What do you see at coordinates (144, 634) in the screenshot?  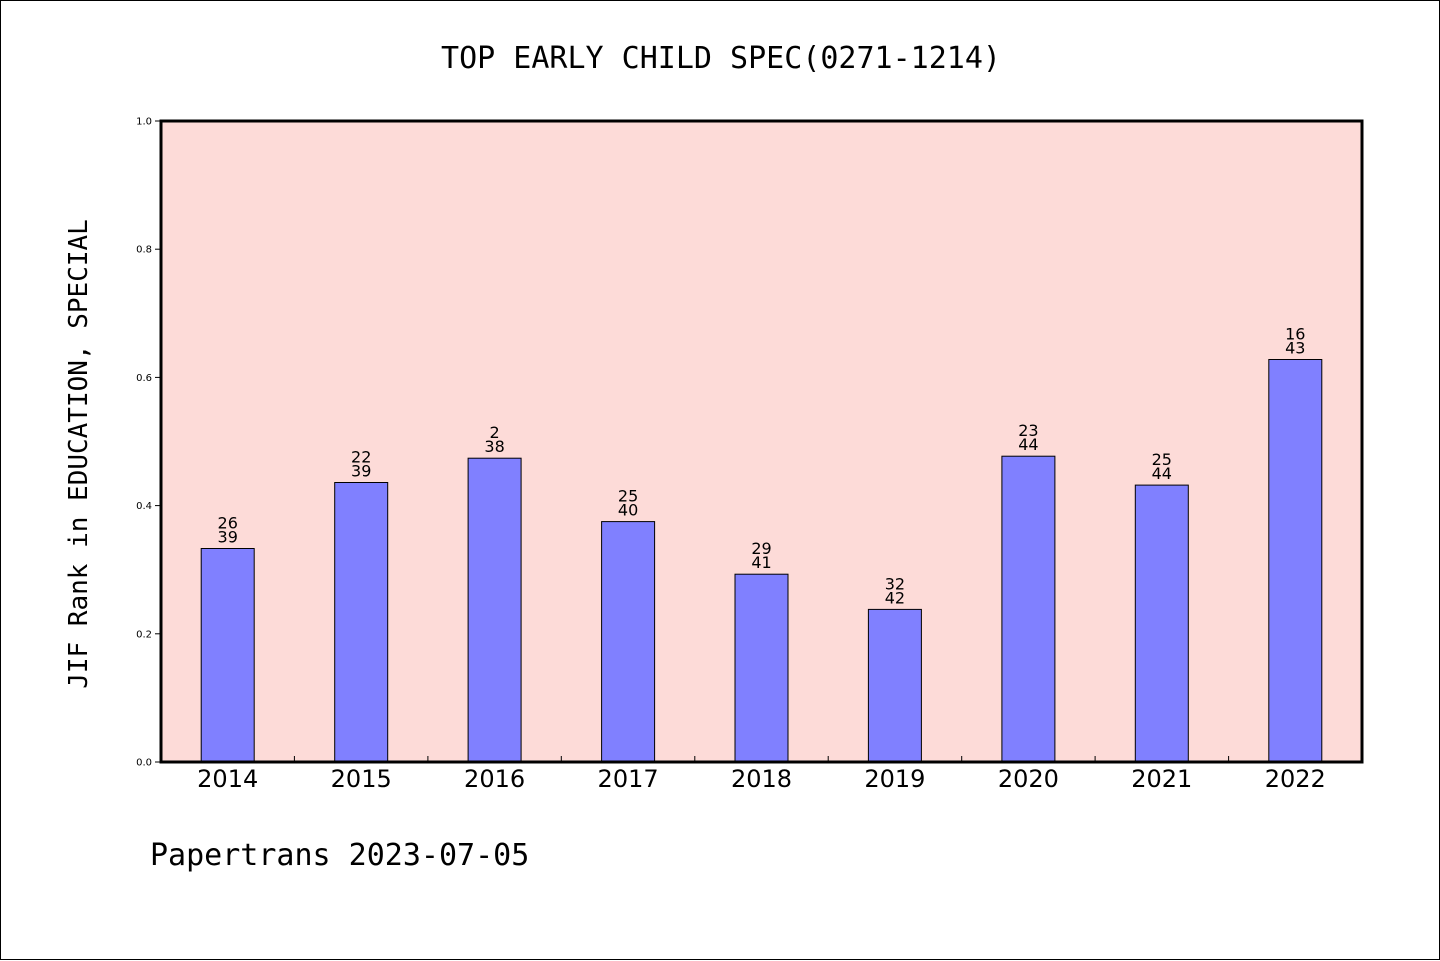 I see `y-tick-label: 0.2` at bounding box center [144, 634].